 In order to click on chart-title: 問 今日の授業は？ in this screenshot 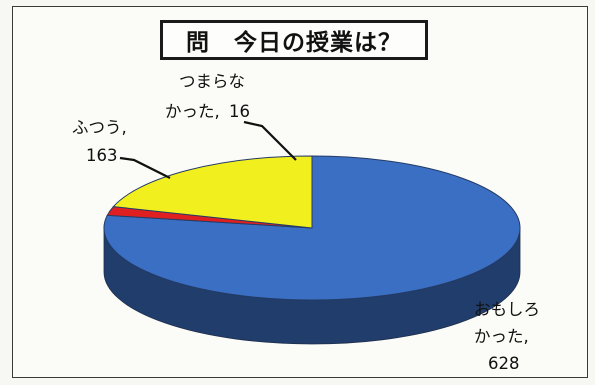, I will do `click(294, 40)`.